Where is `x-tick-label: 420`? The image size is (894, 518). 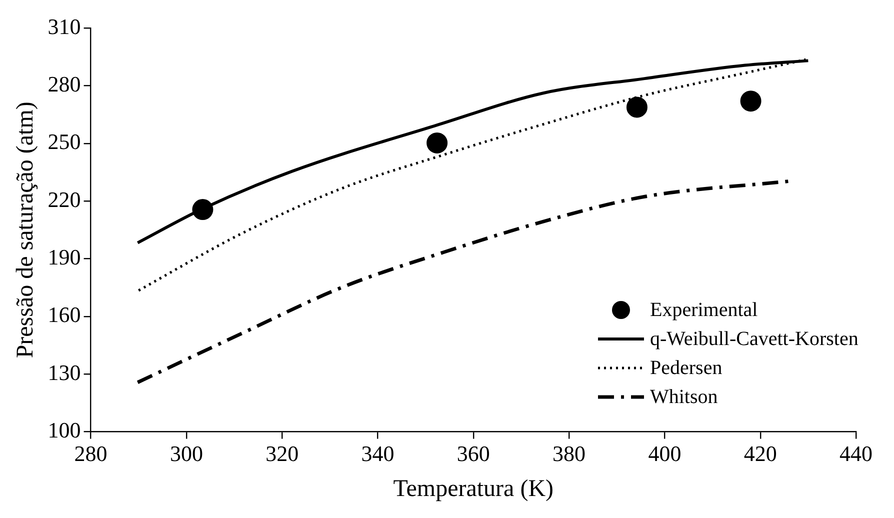
x-tick-label: 420 is located at coordinates (760, 453).